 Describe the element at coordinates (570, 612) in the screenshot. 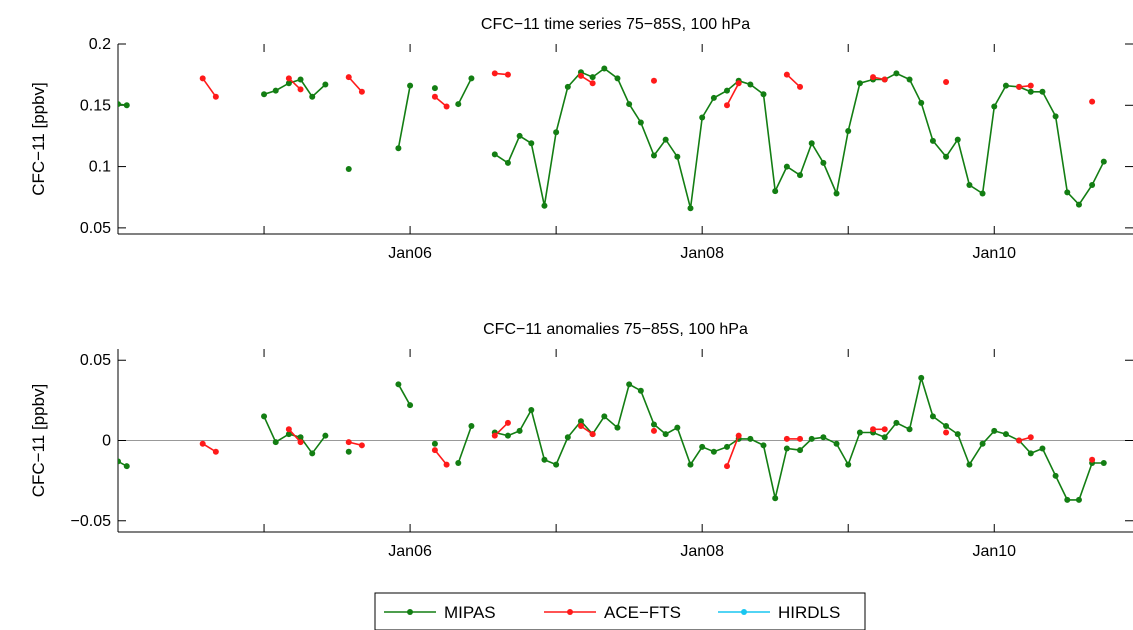

I see `legend-marker-ace-fts` at that location.